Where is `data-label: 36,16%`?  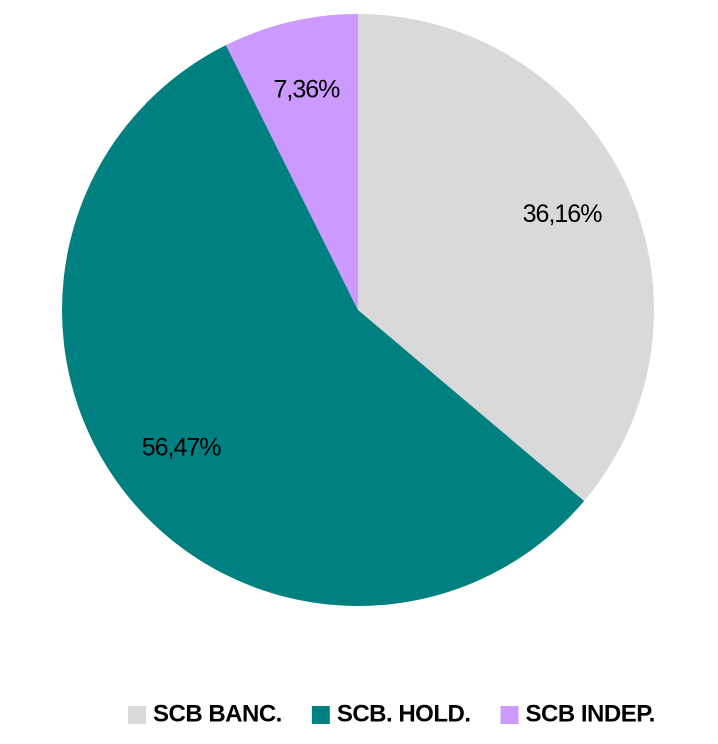
data-label: 36,16% is located at coordinates (563, 214).